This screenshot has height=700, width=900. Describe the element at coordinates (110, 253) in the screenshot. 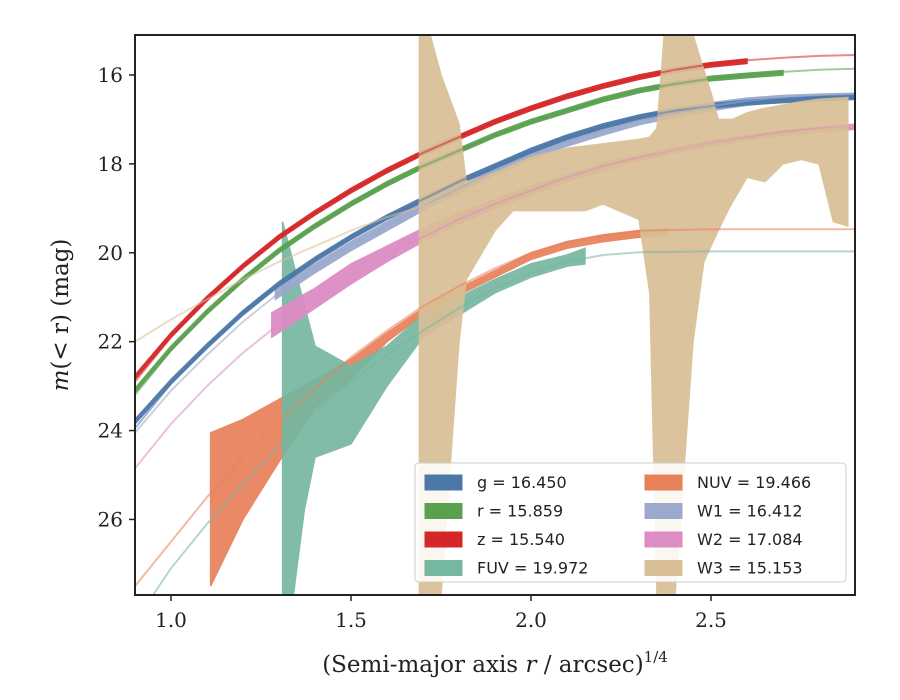

I see `y-tick-label: 20` at that location.